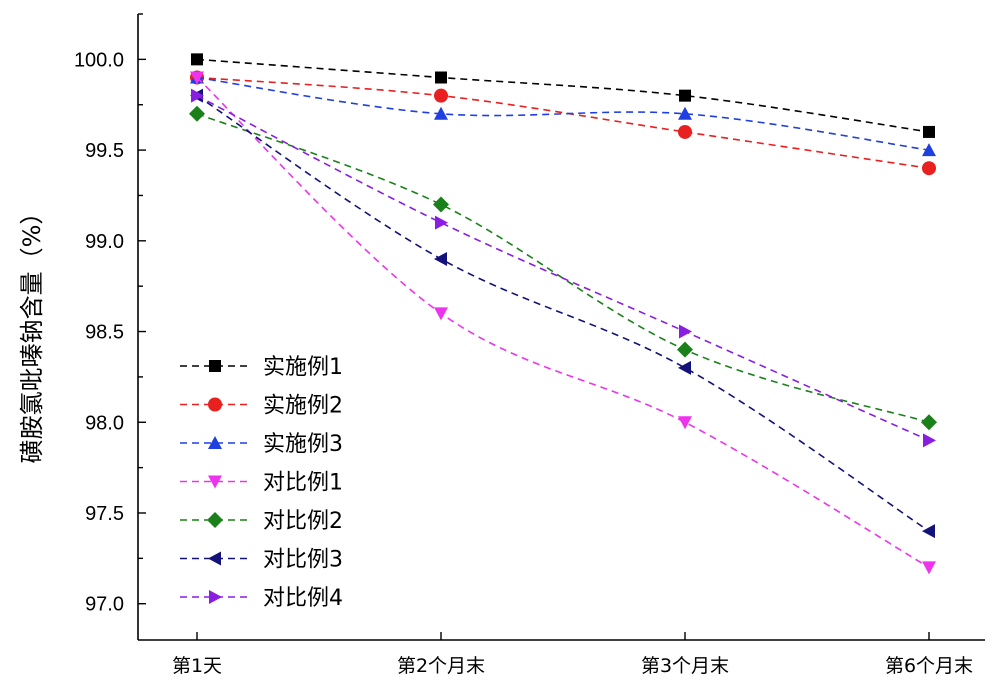 This screenshot has height=693, width=1000. What do you see at coordinates (104, 514) in the screenshot?
I see `y-tick-label: 97.5` at bounding box center [104, 514].